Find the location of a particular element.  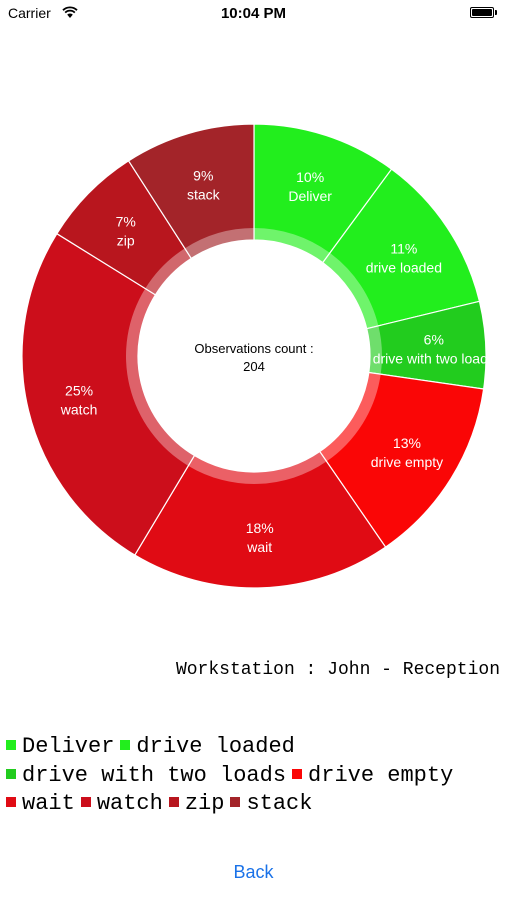

slice-label-stack: stack is located at coordinates (204, 194).